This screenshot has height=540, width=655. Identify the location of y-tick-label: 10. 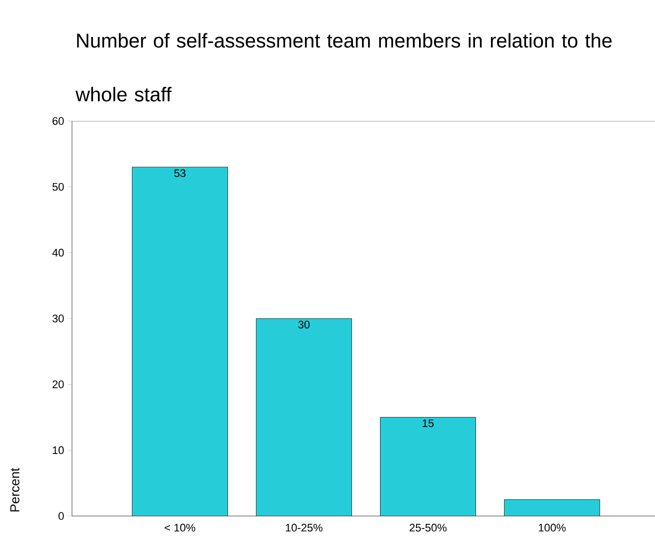
(58, 450).